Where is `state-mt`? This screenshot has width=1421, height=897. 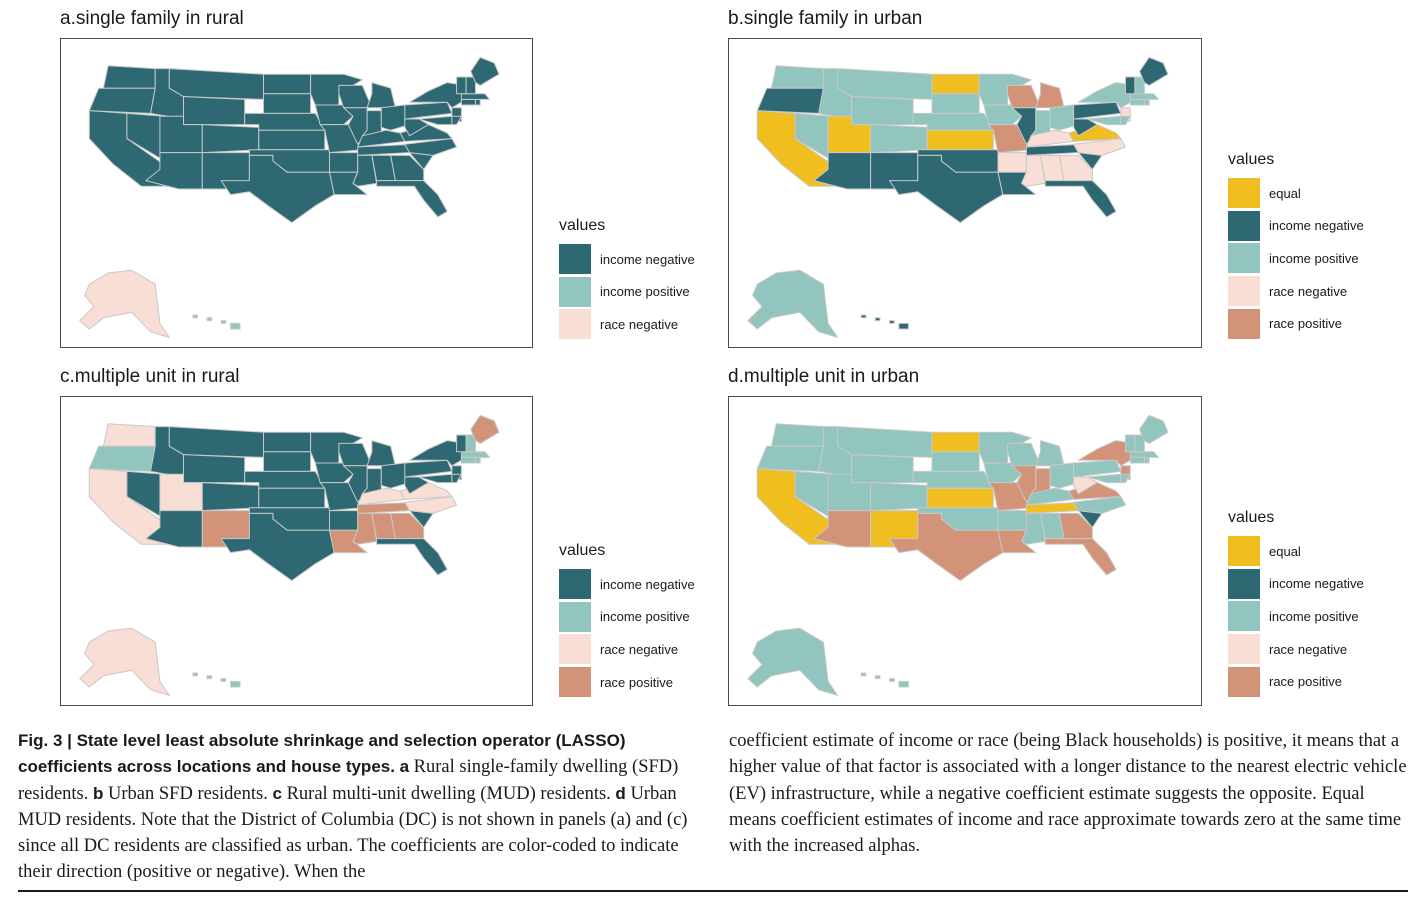
state-mt is located at coordinates (885, 84).